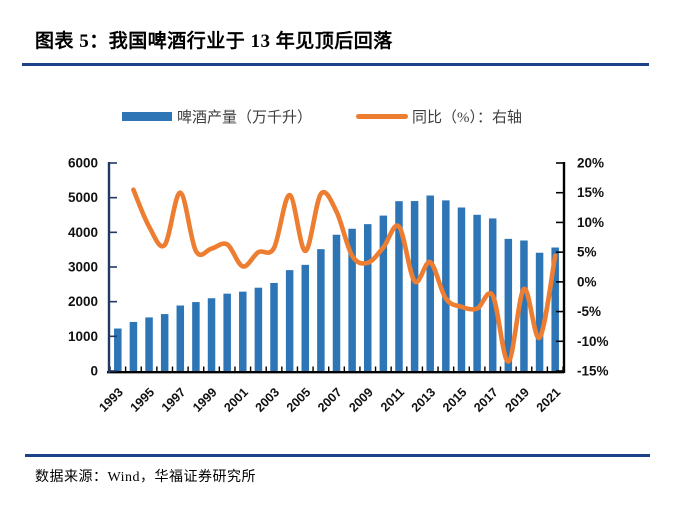  I want to click on x-axis-label: 1993, so click(111, 400).